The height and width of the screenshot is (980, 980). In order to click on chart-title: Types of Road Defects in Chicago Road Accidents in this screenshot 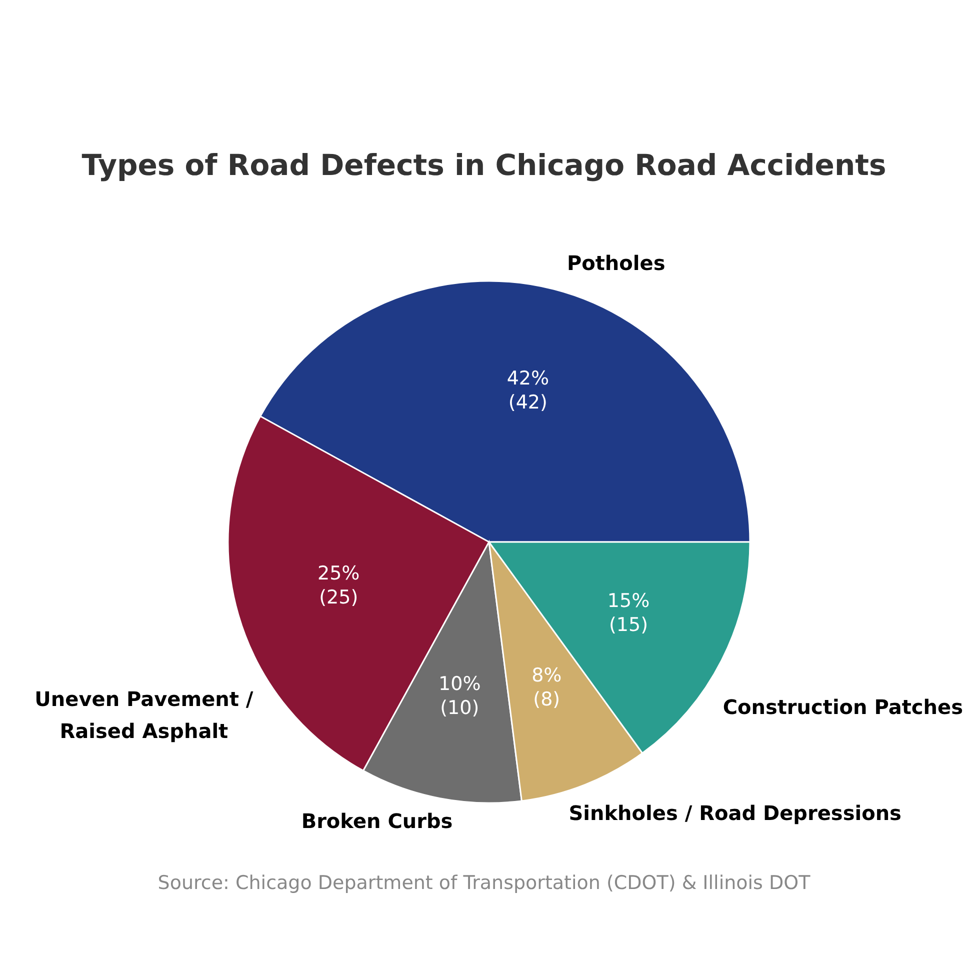, I will do `click(484, 165)`.